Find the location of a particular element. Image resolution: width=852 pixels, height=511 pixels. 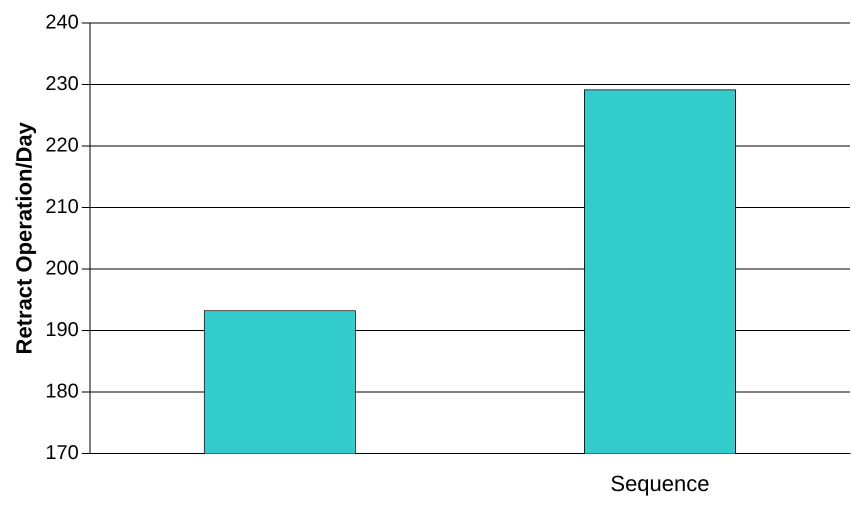

y-axis-title: Retract Operation/Day is located at coordinates (23, 237).